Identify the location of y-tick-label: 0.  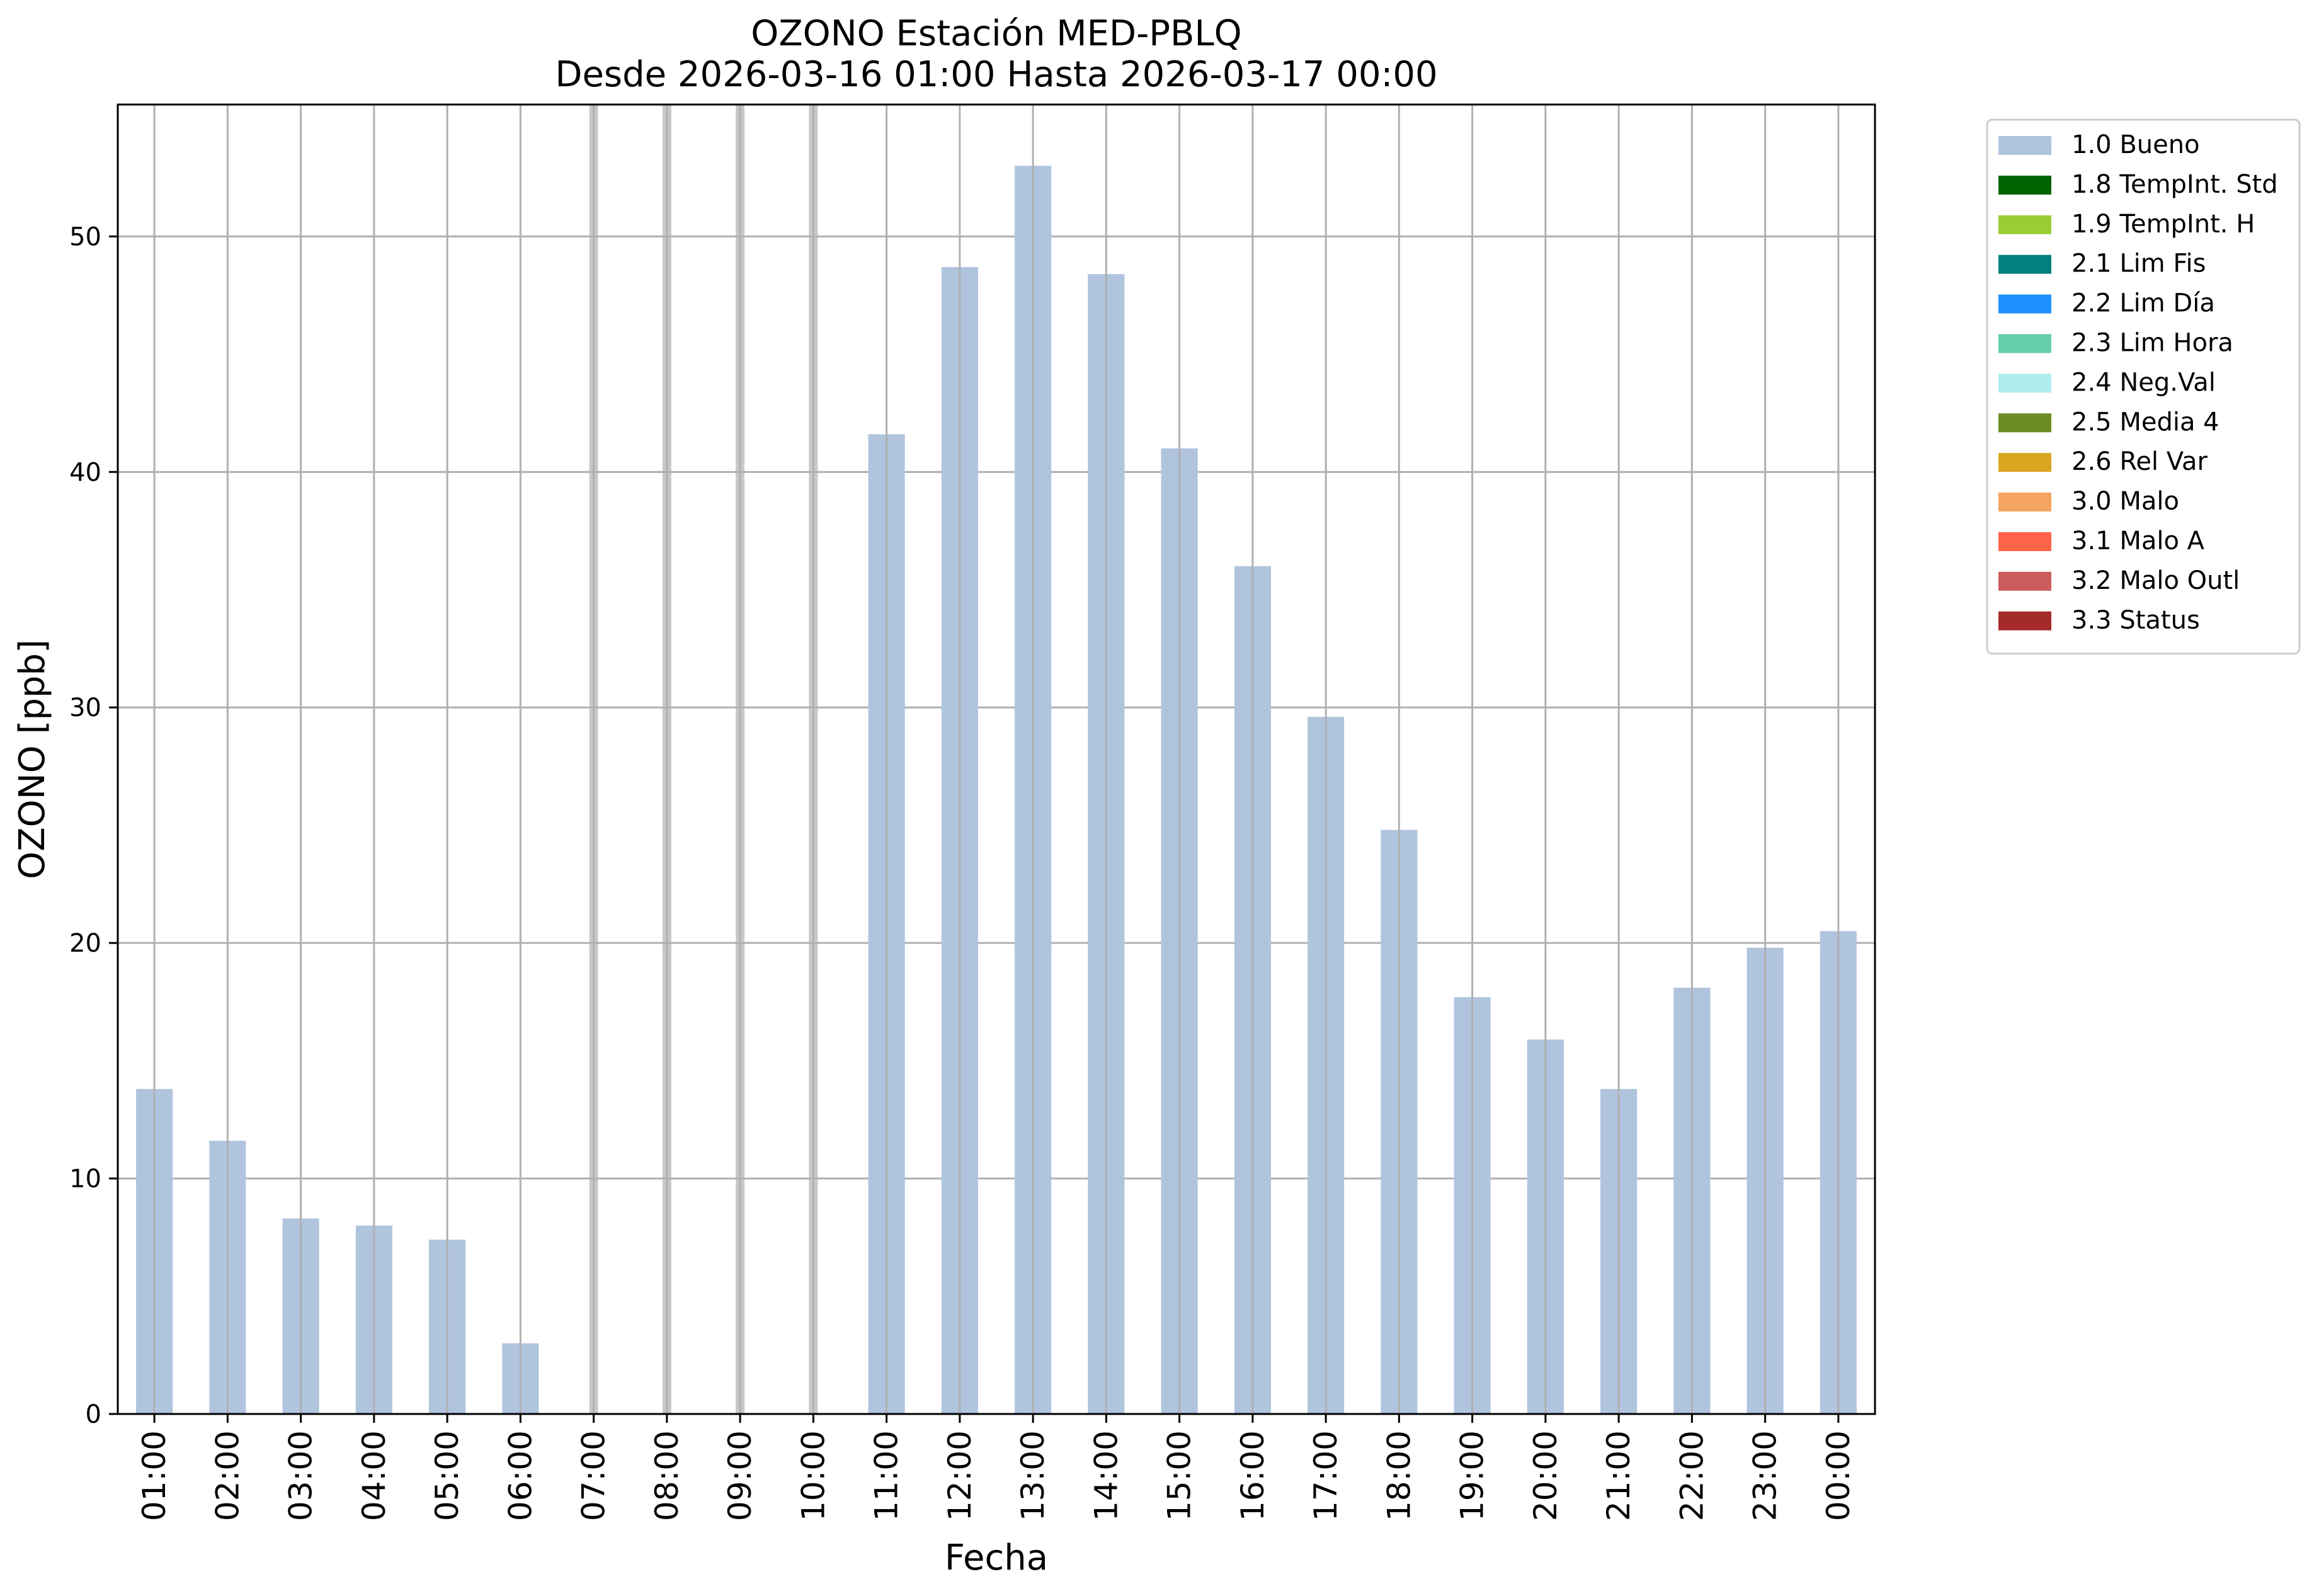
(93, 1414).